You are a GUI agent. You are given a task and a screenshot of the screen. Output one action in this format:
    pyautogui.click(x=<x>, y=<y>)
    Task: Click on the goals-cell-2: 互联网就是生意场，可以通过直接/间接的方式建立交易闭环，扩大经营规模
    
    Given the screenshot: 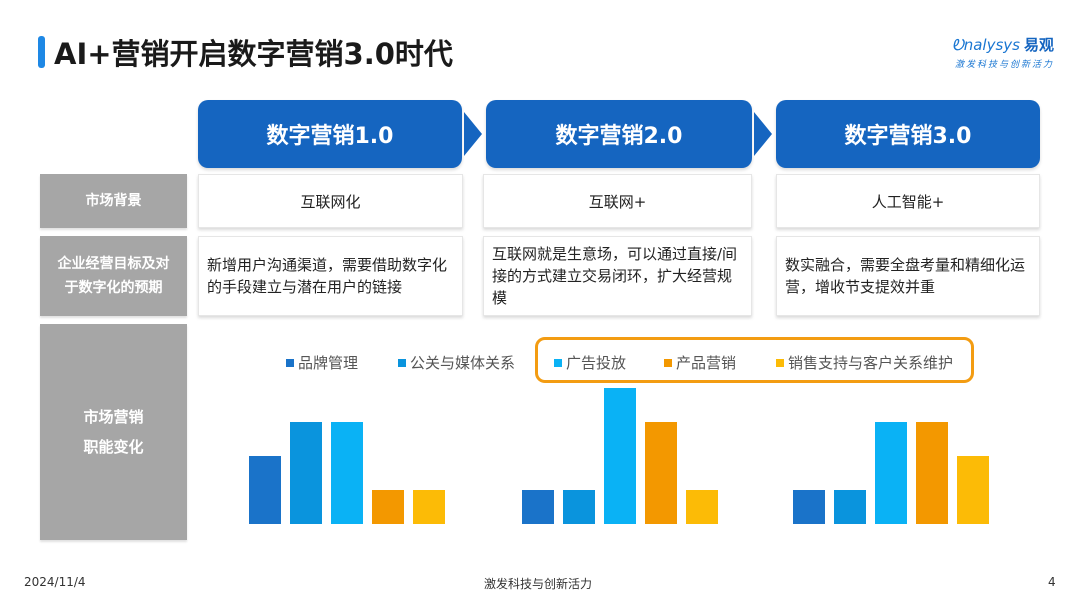 What is the action you would take?
    pyautogui.click(x=617, y=276)
    